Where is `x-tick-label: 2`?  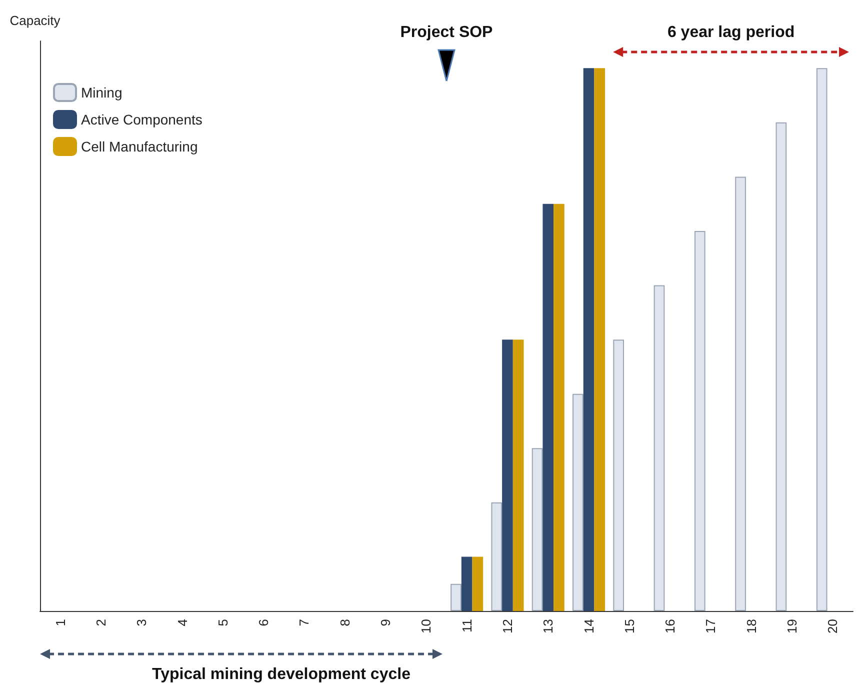
x-tick-label: 2 is located at coordinates (100, 622).